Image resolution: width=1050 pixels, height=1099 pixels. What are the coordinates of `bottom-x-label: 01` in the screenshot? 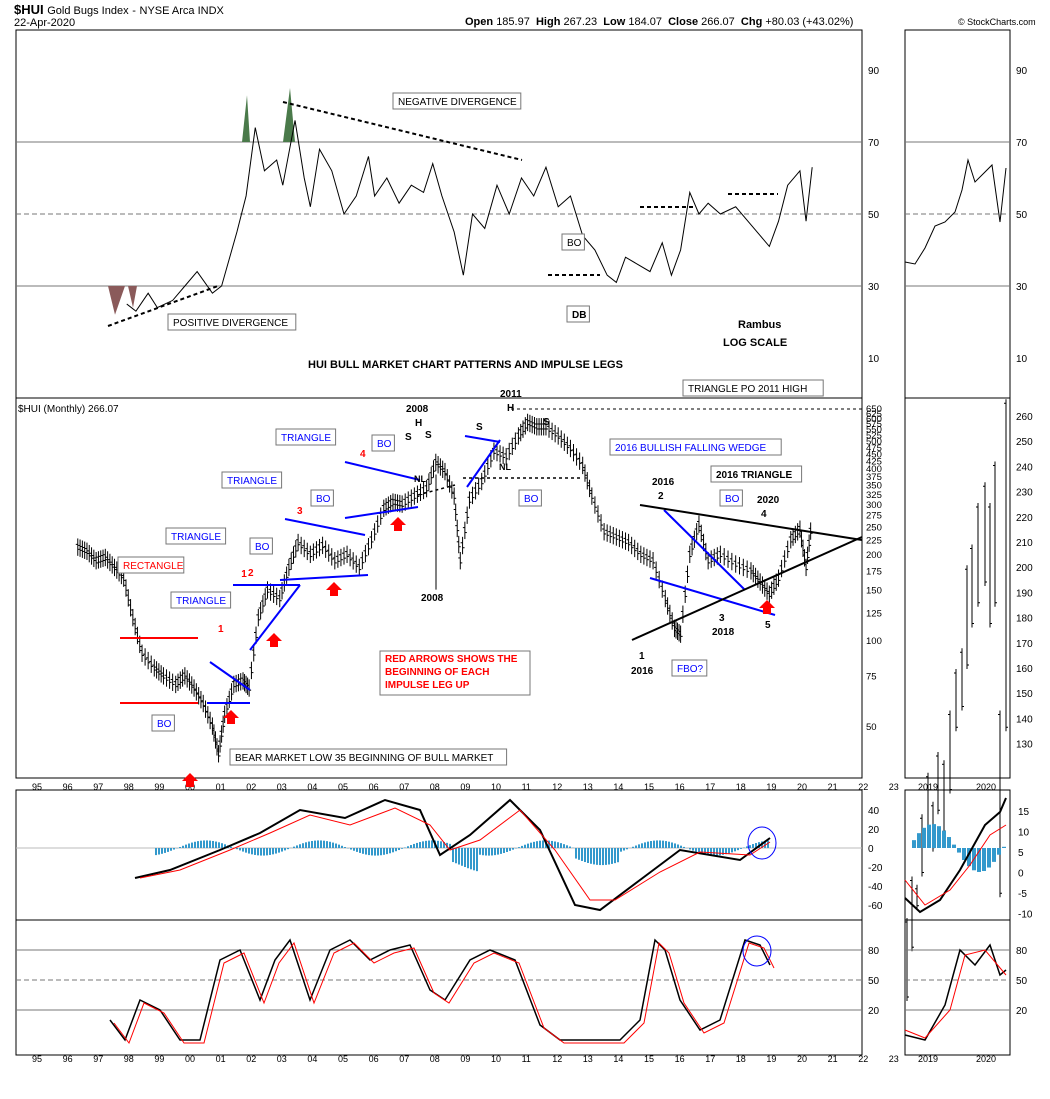 It's located at (221, 1059).